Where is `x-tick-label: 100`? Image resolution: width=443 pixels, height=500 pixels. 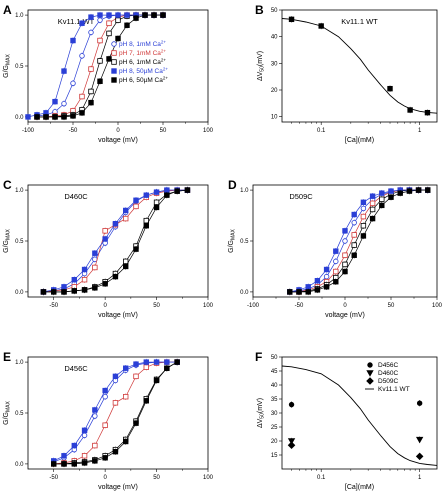
x-tick-label: 100 is located at coordinates (208, 478).